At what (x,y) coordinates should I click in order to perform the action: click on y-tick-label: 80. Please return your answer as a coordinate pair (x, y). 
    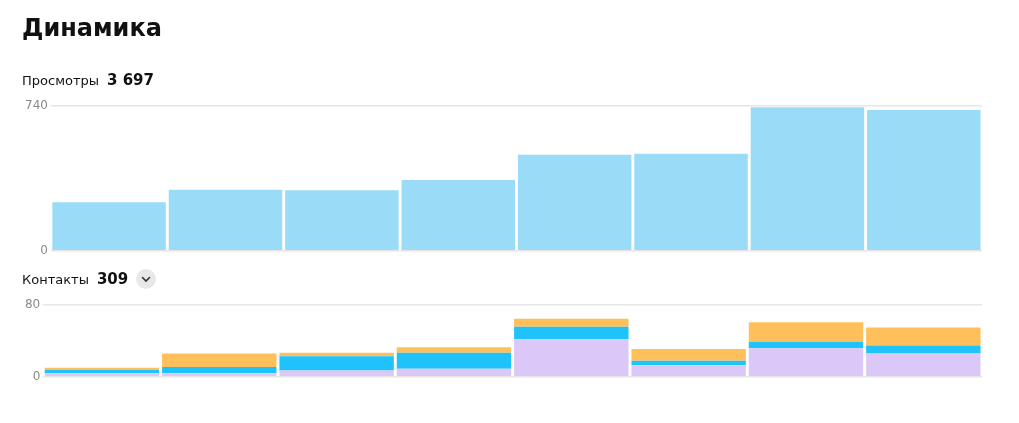
    Looking at the image, I should click on (32, 304).